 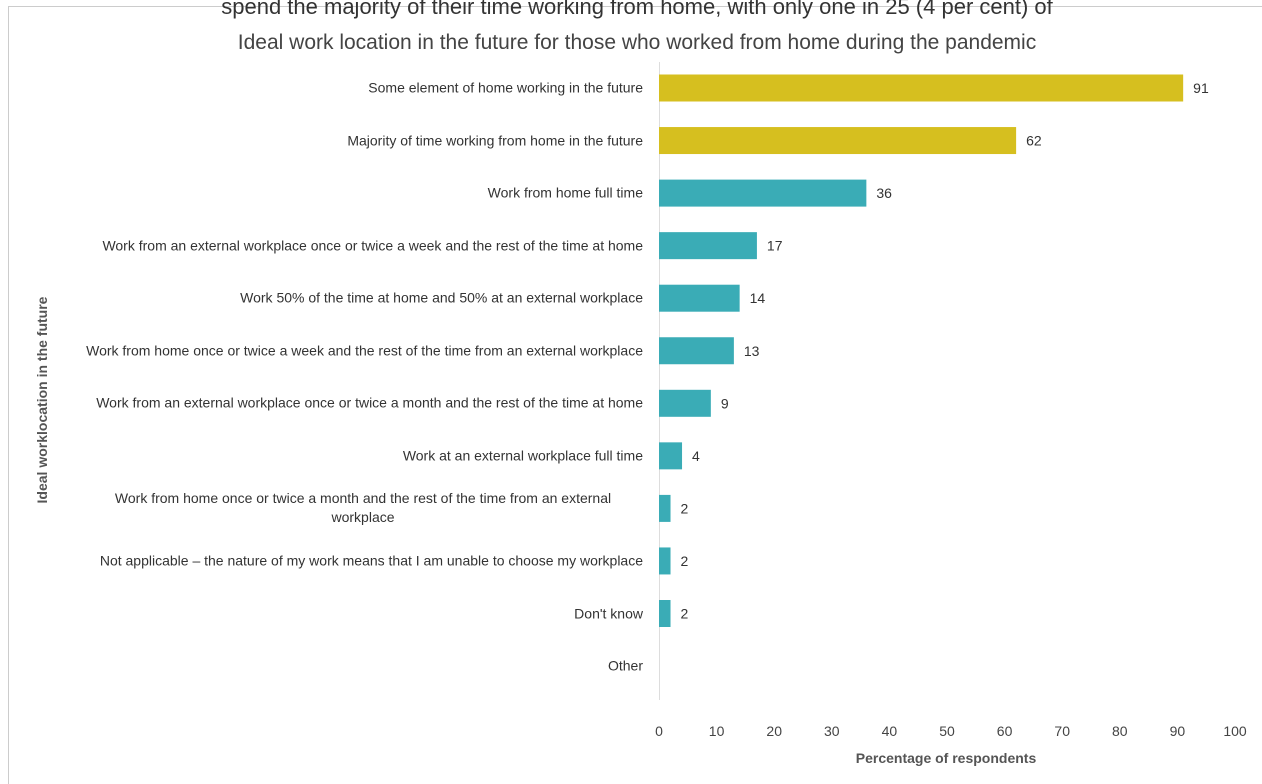 I want to click on data-label: 91, so click(x=1201, y=88).